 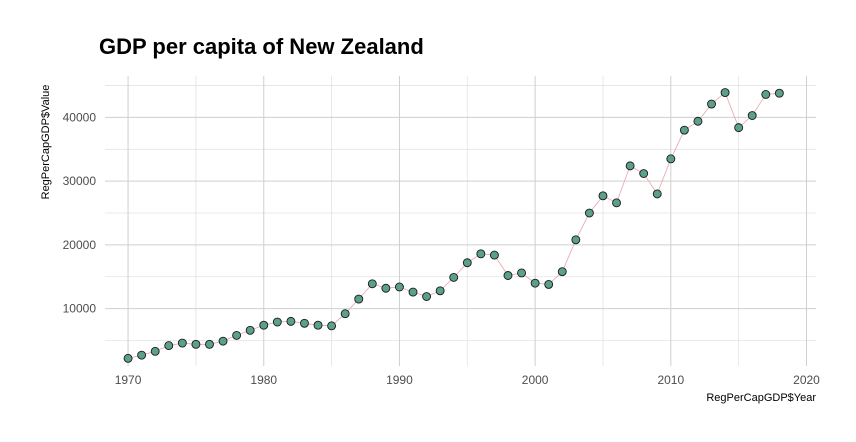 What do you see at coordinates (46, 142) in the screenshot?
I see `y-axis-title: RegPerCapGDP$Value` at bounding box center [46, 142].